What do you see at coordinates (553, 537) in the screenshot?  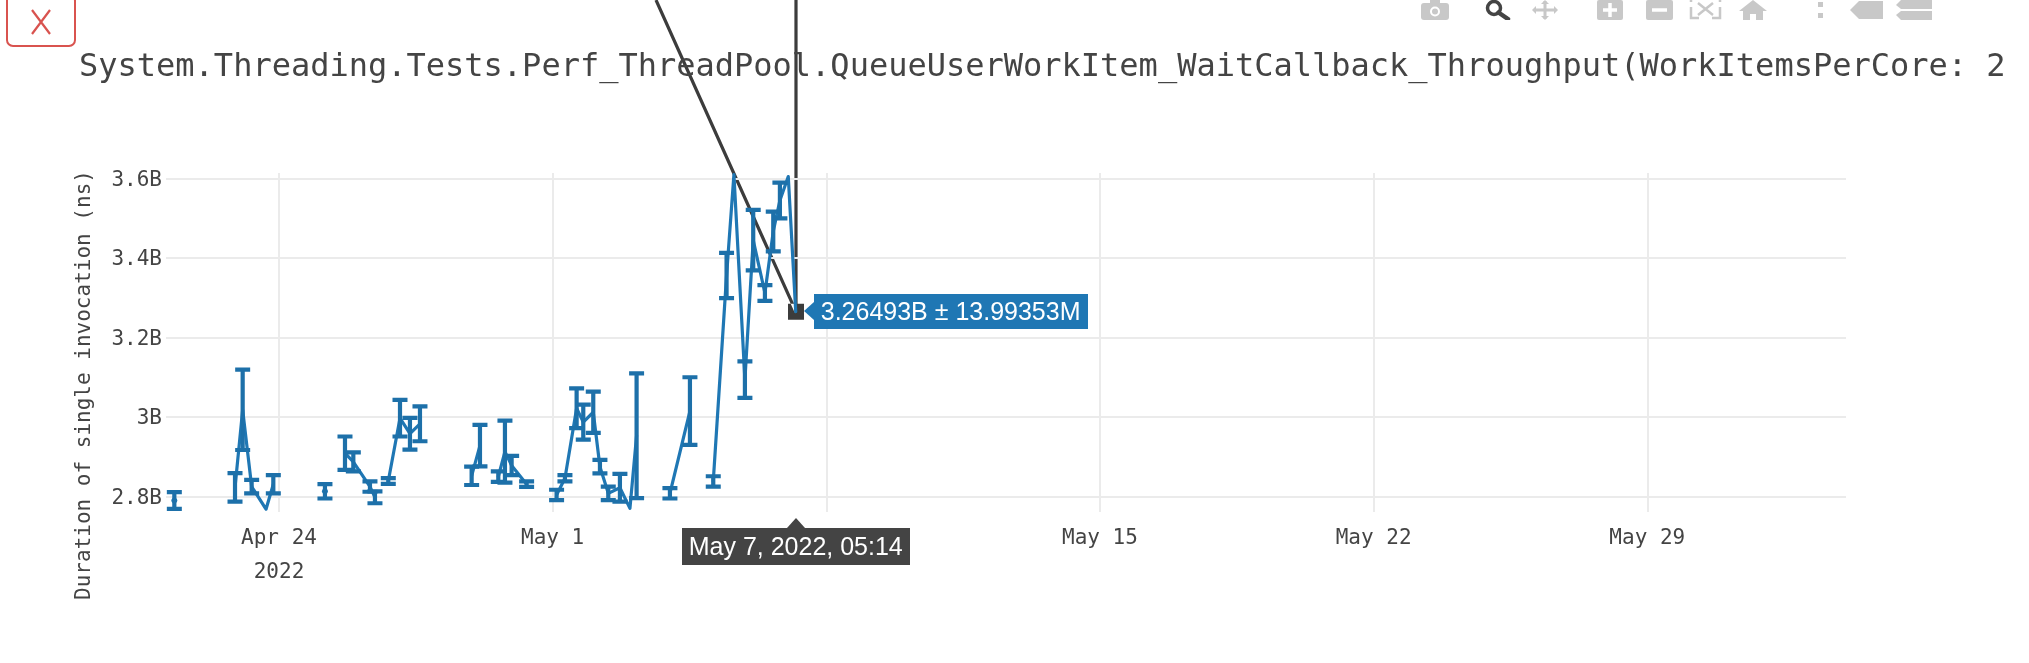 I see `x-tick-label: May 1` at bounding box center [553, 537].